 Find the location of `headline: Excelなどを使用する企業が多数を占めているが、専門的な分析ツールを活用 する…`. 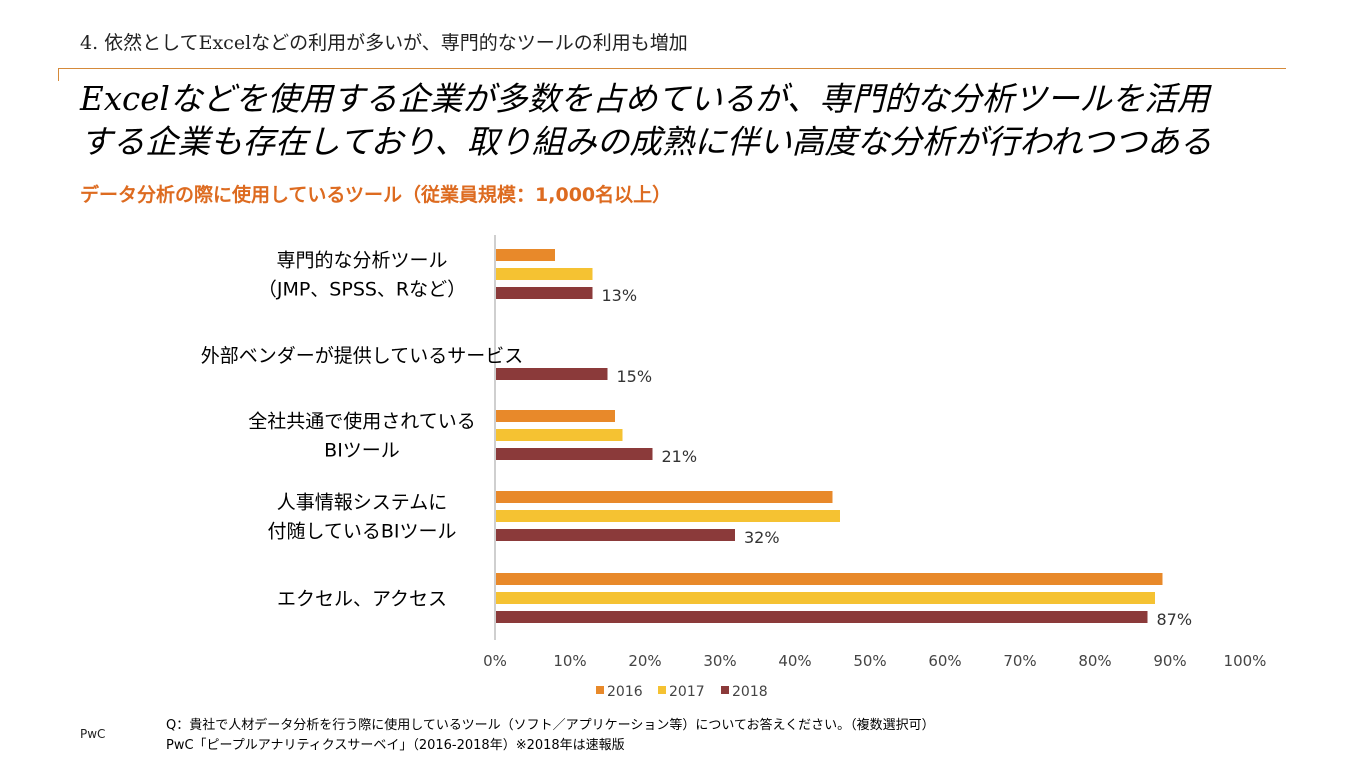

headline: Excelなどを使用する企業が多数を占めているが、専門的な分析ツールを活用 する… is located at coordinates (695, 121).